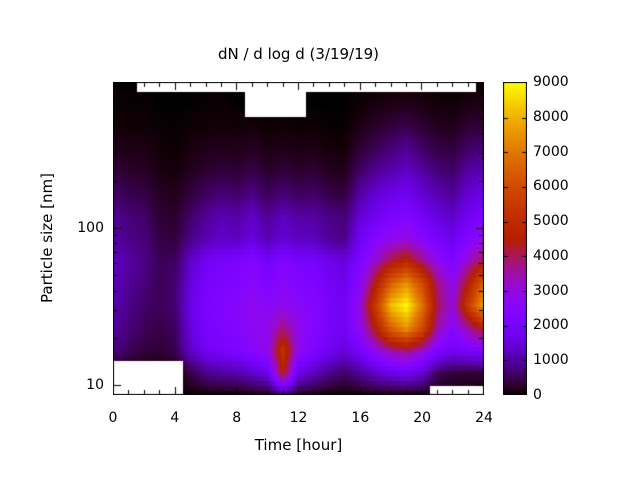 This screenshot has height=480, width=640. Describe the element at coordinates (551, 360) in the screenshot. I see `colorbar-tick-label-1000: 1000` at that location.